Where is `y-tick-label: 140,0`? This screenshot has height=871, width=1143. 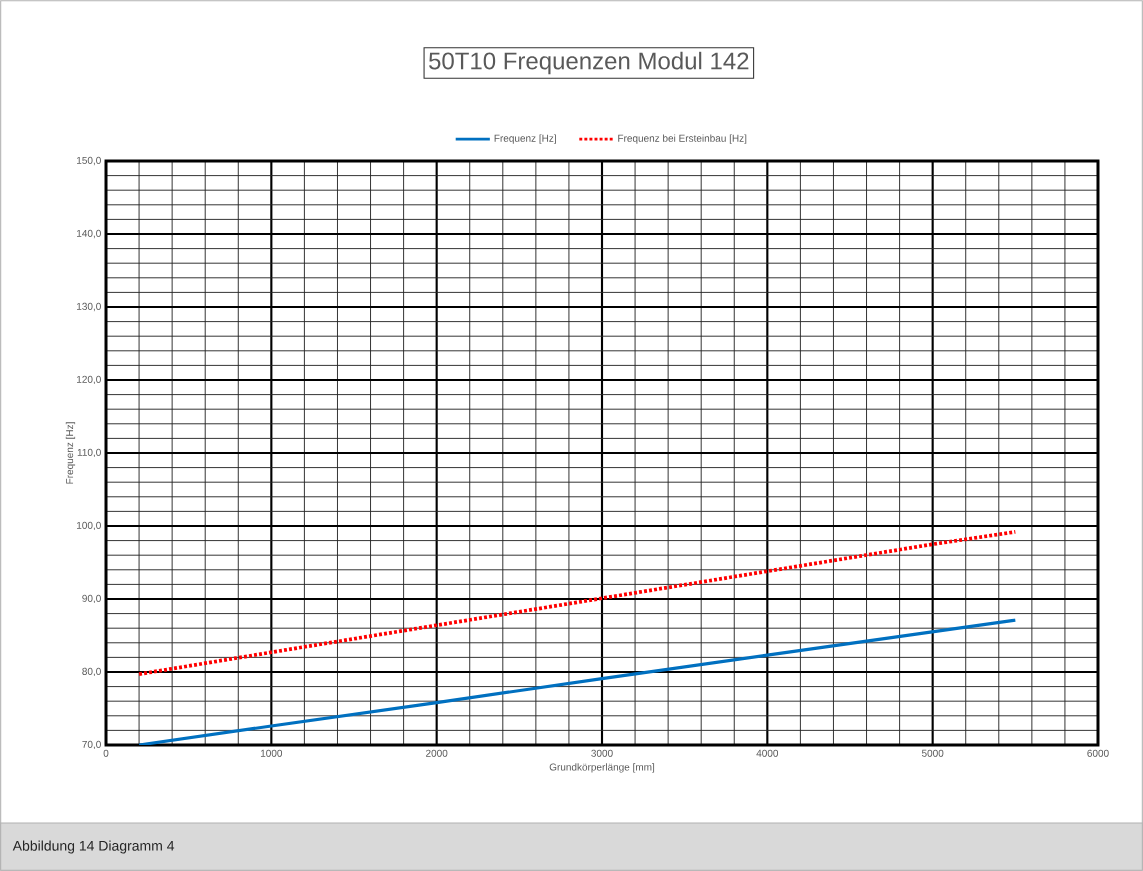
y-tick-label: 140,0 is located at coordinates (89, 234).